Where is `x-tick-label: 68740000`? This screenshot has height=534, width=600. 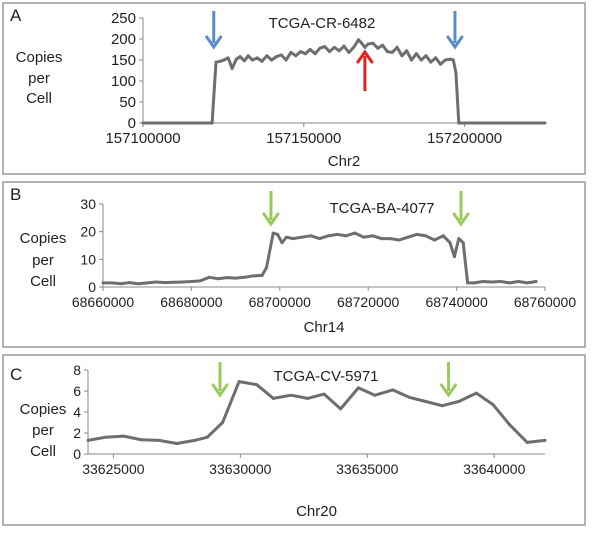 x-tick-label: 68740000 is located at coordinates (456, 302).